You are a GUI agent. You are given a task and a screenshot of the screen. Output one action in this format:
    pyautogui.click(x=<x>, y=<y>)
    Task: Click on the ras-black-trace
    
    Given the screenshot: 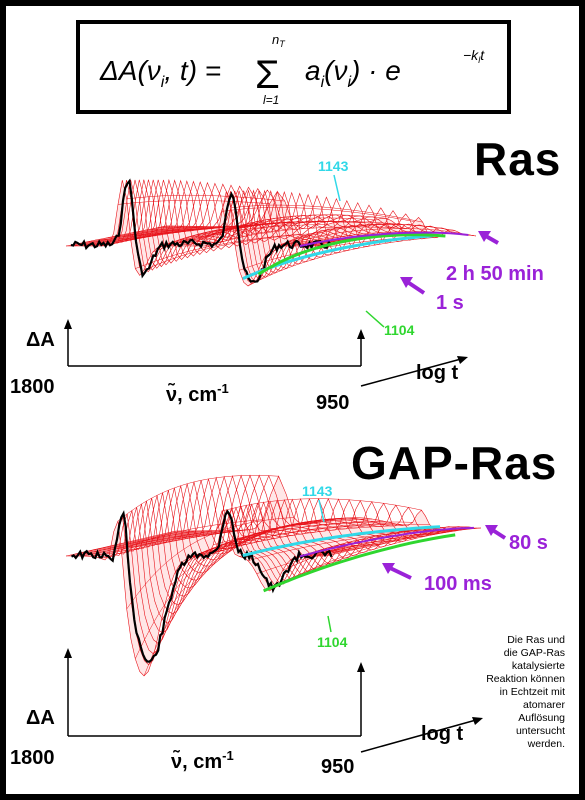 What is the action you would take?
    pyautogui.click(x=201, y=230)
    